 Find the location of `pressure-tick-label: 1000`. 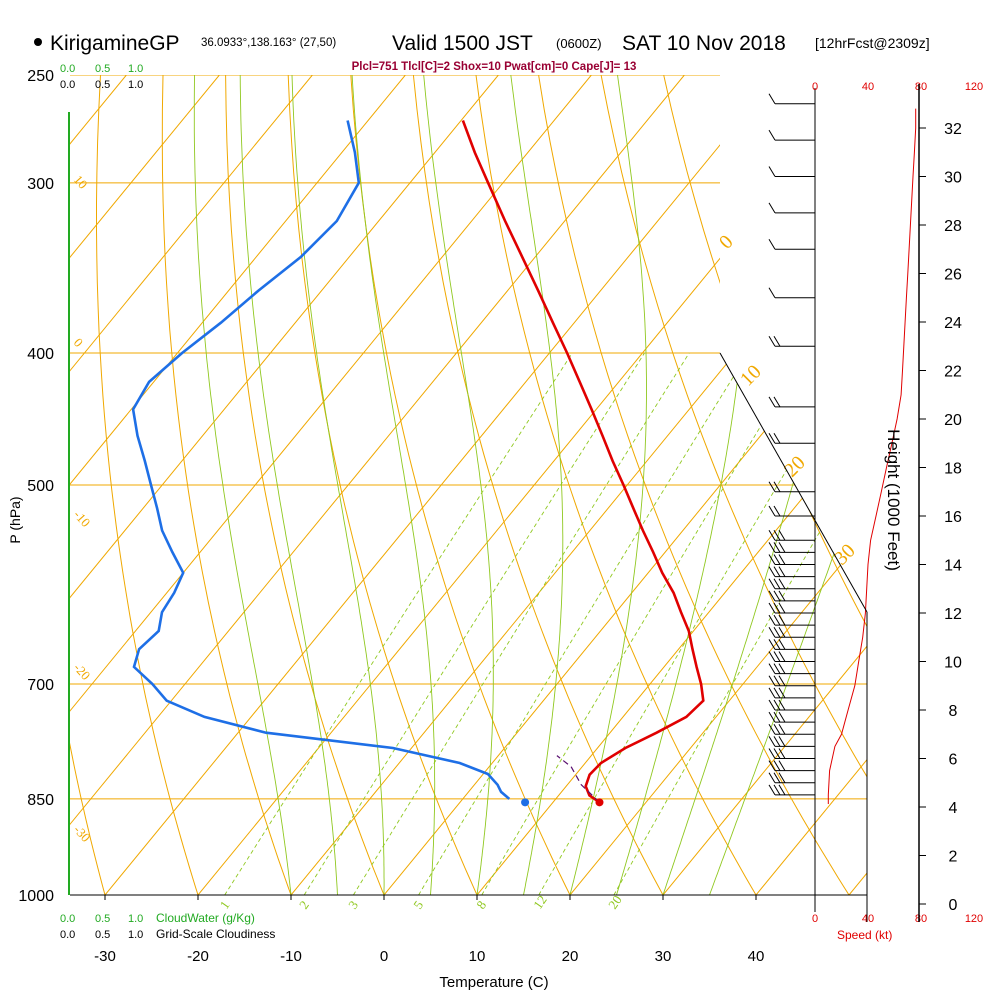

pressure-tick-label: 1000 is located at coordinates (36, 896).